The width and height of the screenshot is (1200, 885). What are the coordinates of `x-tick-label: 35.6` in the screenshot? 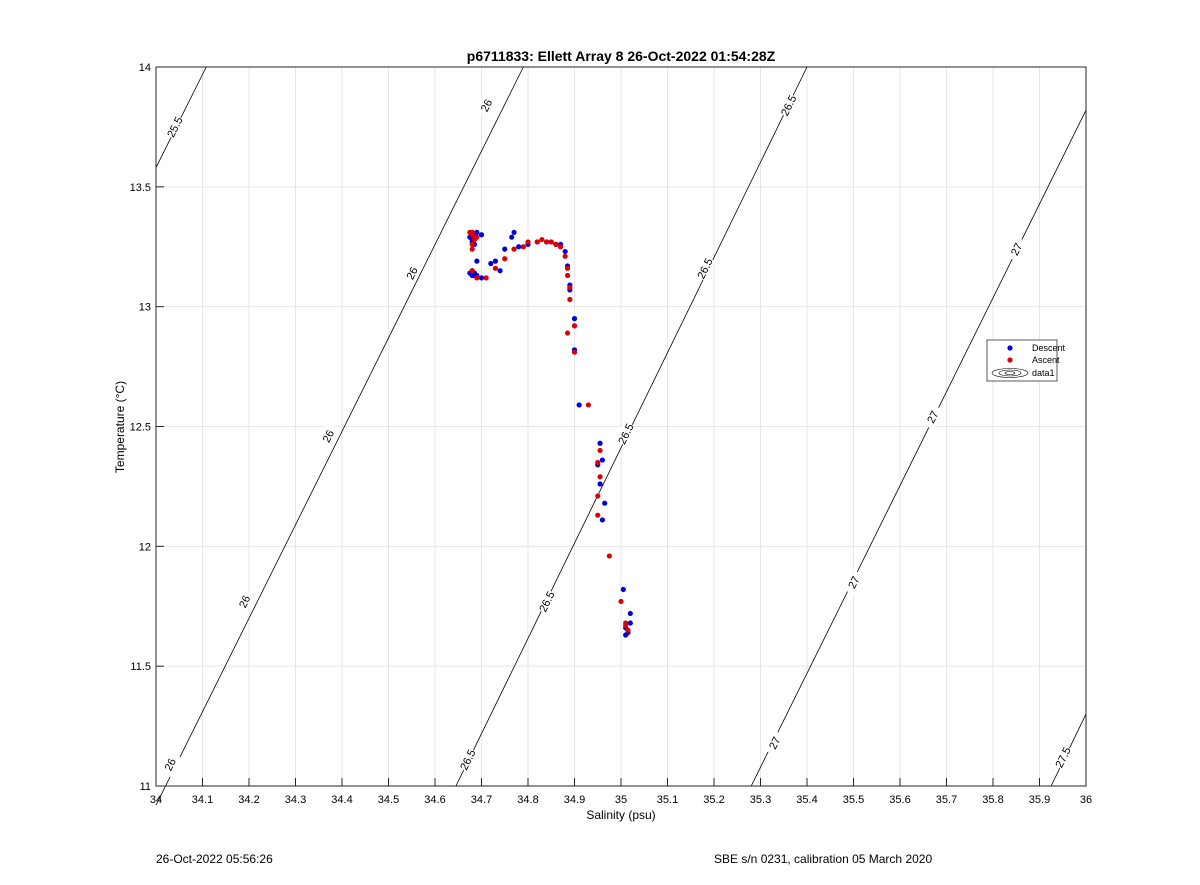 It's located at (899, 800).